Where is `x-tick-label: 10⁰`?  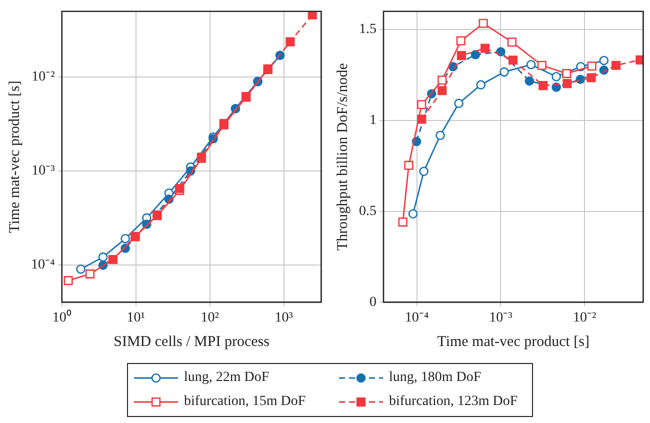 x-tick-label: 10⁰ is located at coordinates (62, 317).